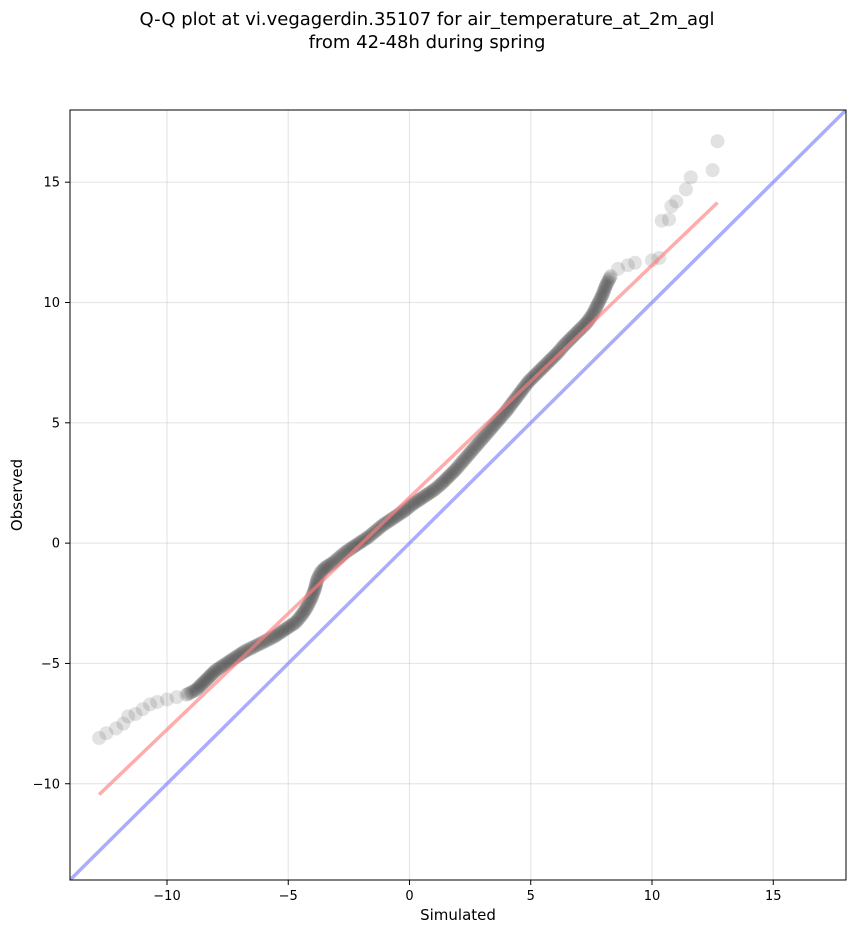 The height and width of the screenshot is (934, 854). I want to click on x-axis-label: Simulated, so click(458, 915).